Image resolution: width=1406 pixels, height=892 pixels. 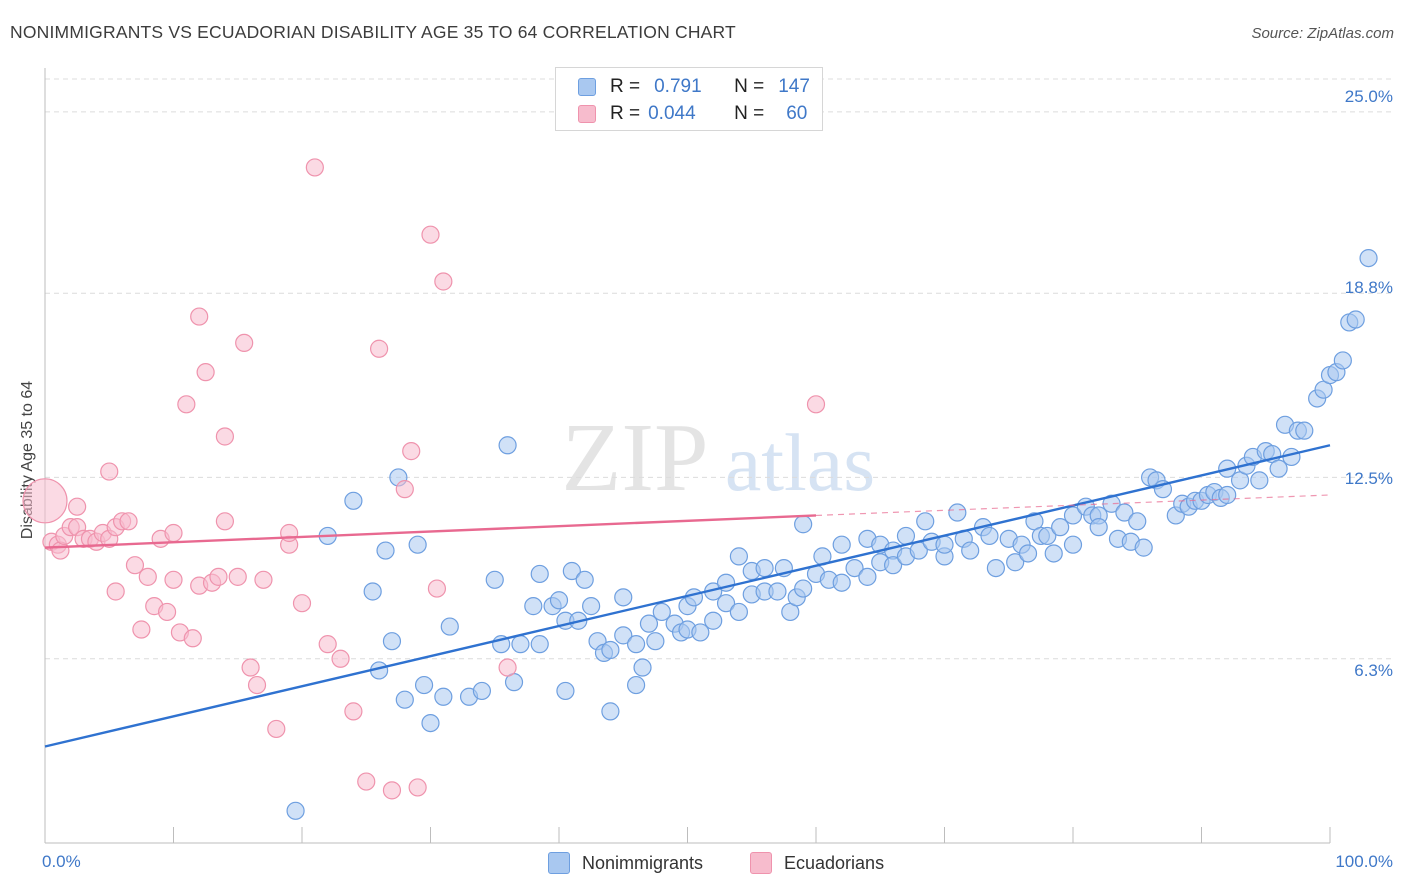 What do you see at coordinates (61, 861) in the screenshot?
I see `x-tick-label: 0.0%` at bounding box center [61, 861].